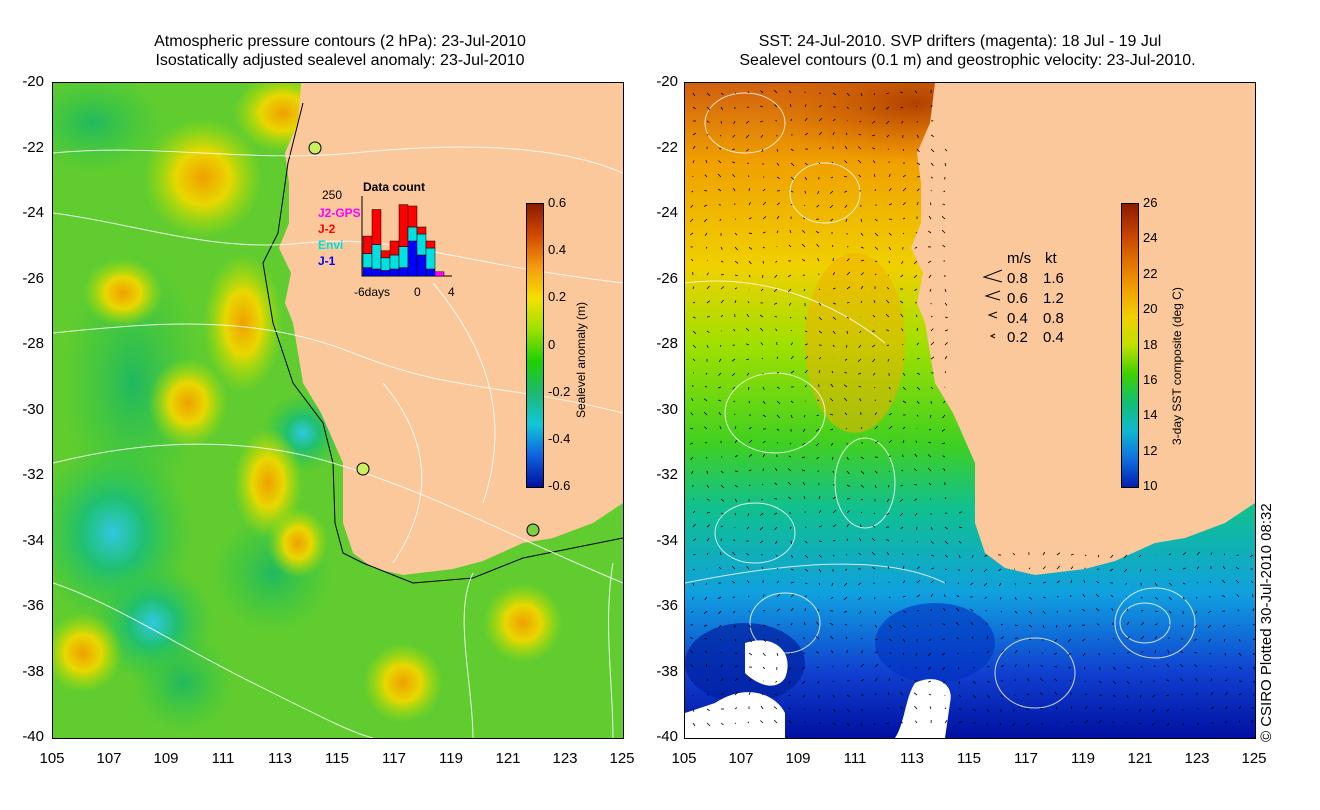 Image resolution: width=1320 pixels, height=810 pixels. What do you see at coordinates (552, 344) in the screenshot?
I see `colorbar-tick-label: 0` at bounding box center [552, 344].